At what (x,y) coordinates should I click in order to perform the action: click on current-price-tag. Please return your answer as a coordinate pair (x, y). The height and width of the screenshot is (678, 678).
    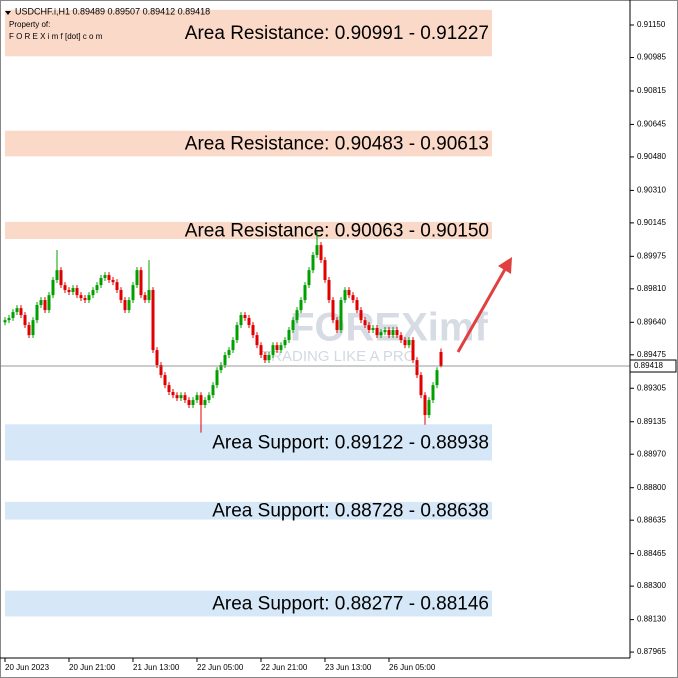
    Looking at the image, I should click on (653, 366).